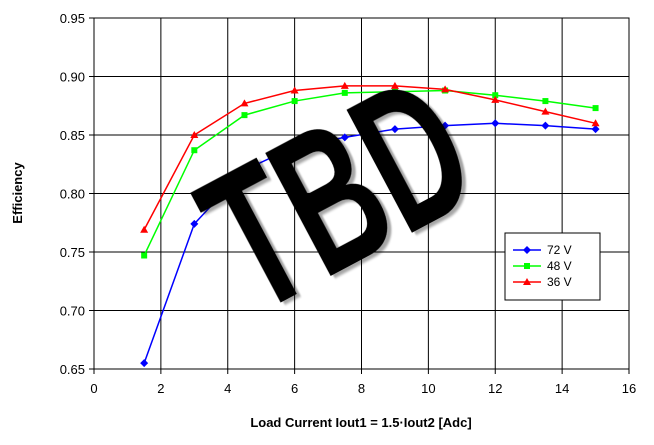  I want to click on x-tick-label: 16, so click(629, 388).